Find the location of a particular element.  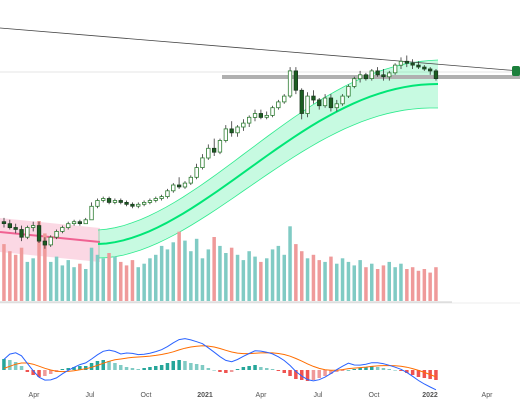

x-tick-label: 2022 is located at coordinates (430, 395).